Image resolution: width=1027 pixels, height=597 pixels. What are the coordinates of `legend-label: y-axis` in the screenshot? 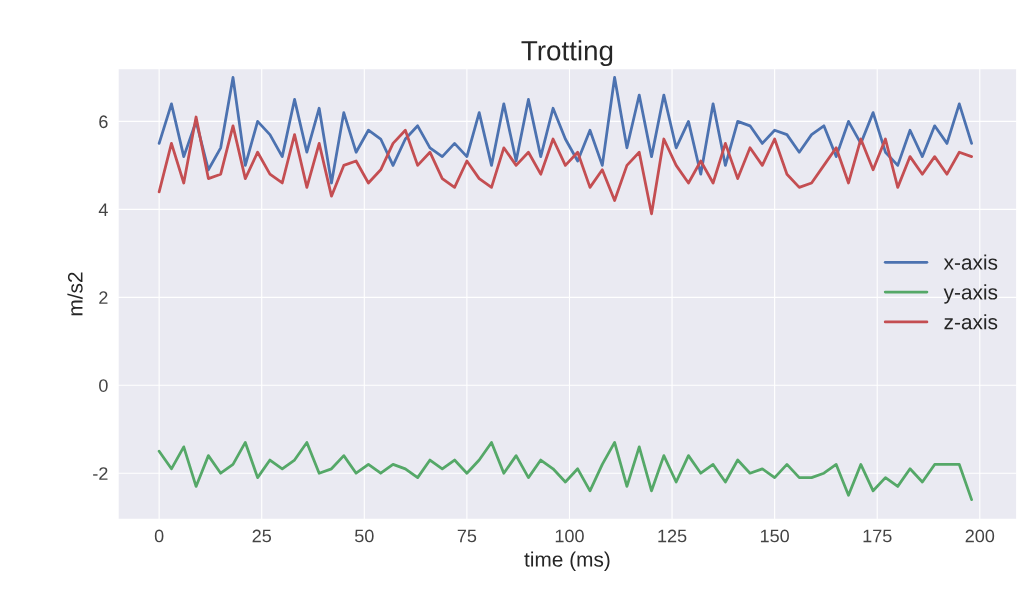 It's located at (970, 294).